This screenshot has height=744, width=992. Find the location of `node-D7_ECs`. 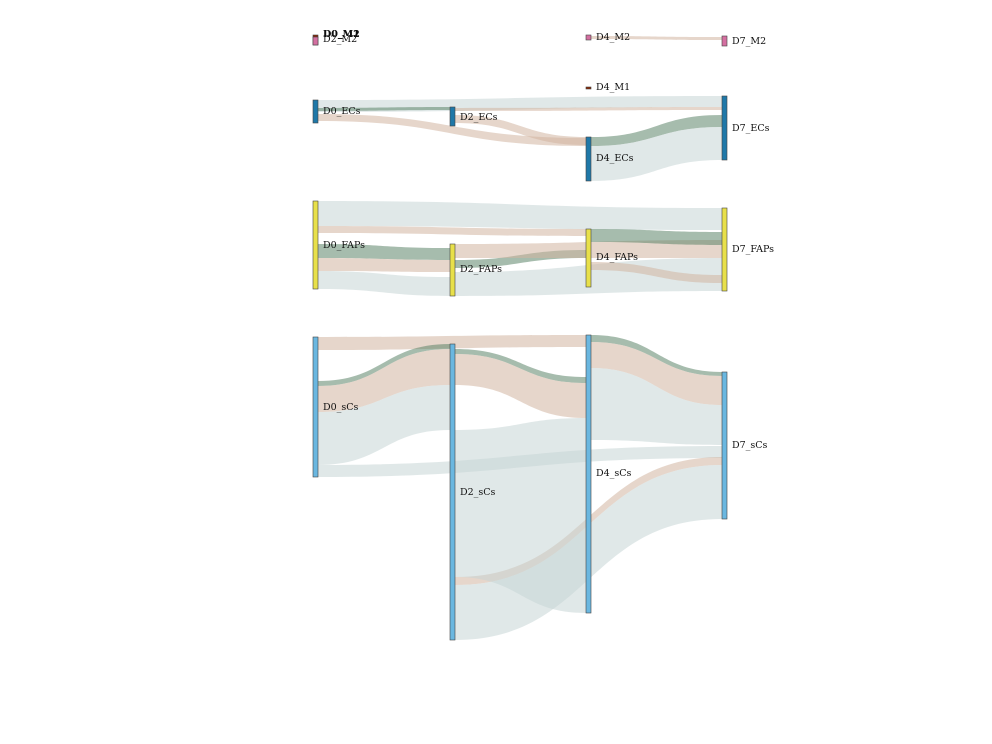

node-D7_ECs is located at coordinates (724, 128).